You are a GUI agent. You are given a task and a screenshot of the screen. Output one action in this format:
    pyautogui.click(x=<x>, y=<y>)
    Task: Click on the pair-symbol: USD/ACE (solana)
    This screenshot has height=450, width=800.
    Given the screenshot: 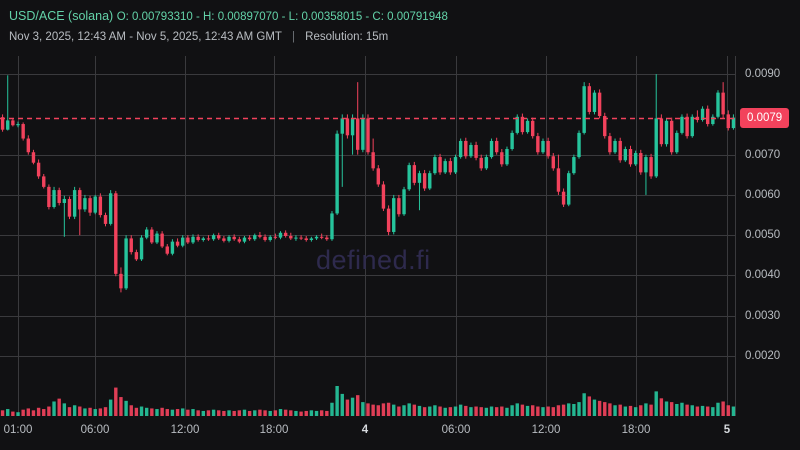 What is the action you would take?
    pyautogui.click(x=61, y=16)
    